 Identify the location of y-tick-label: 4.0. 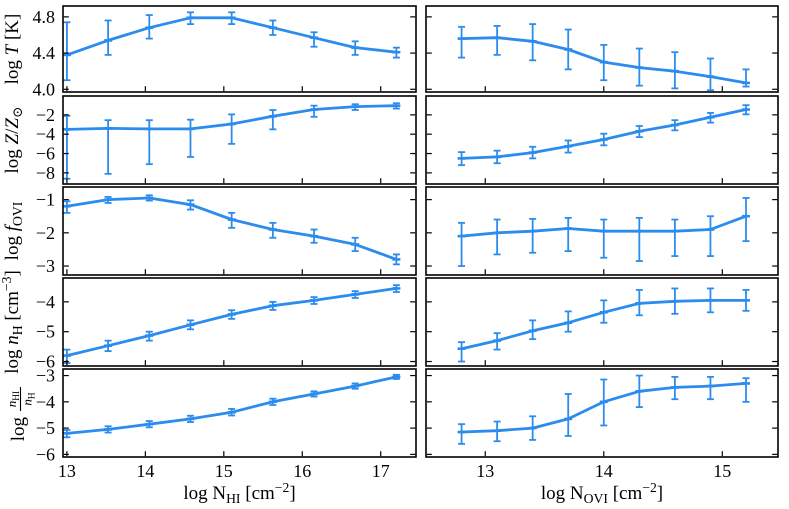
(44, 89).